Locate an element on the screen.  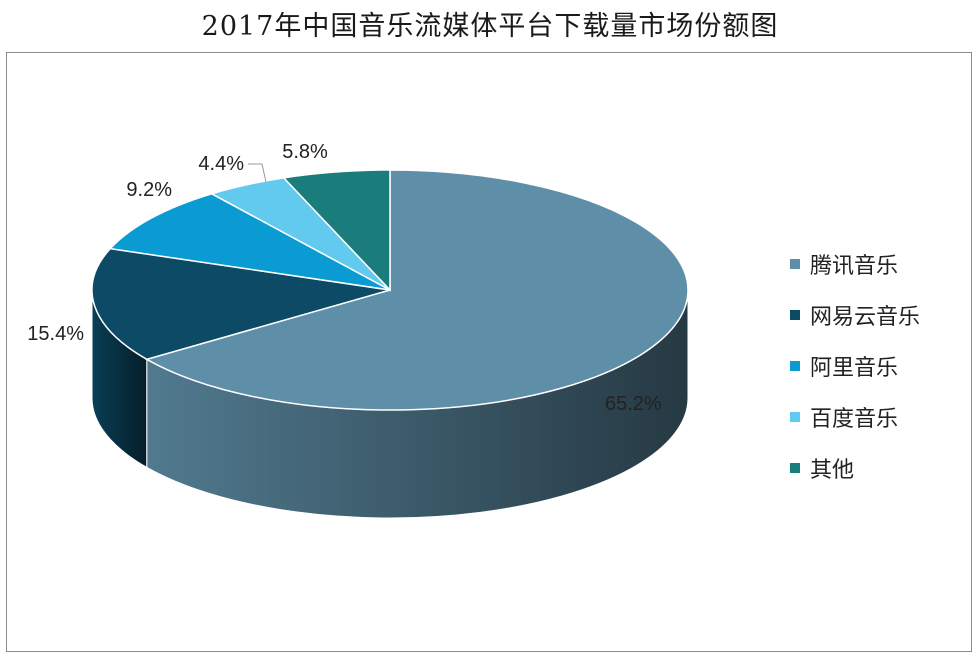
legend-item: 网易云音乐 is located at coordinates (855, 314).